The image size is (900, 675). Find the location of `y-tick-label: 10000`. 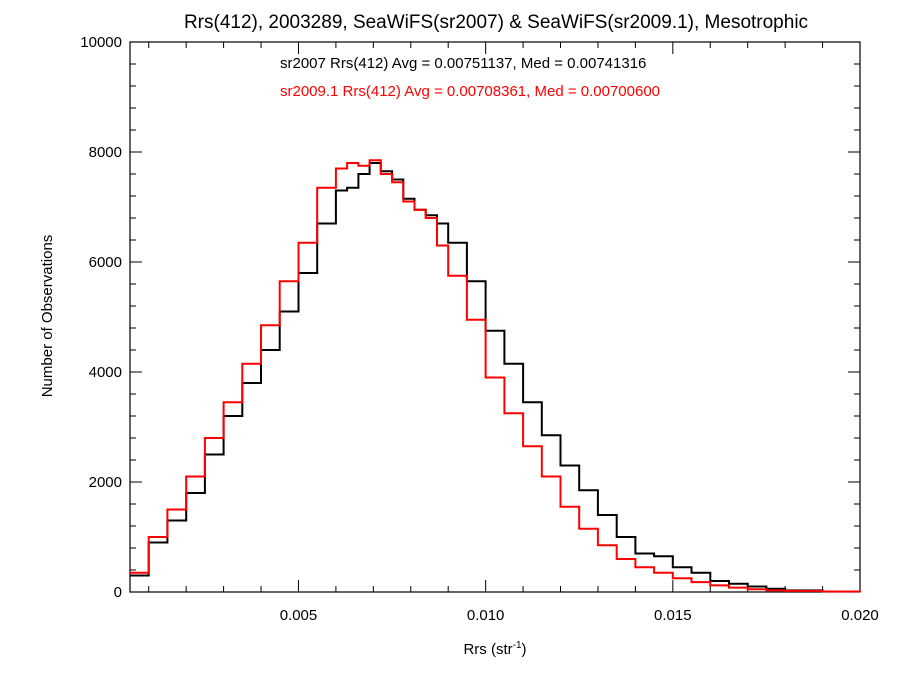

y-tick-label: 10000 is located at coordinates (101, 42).